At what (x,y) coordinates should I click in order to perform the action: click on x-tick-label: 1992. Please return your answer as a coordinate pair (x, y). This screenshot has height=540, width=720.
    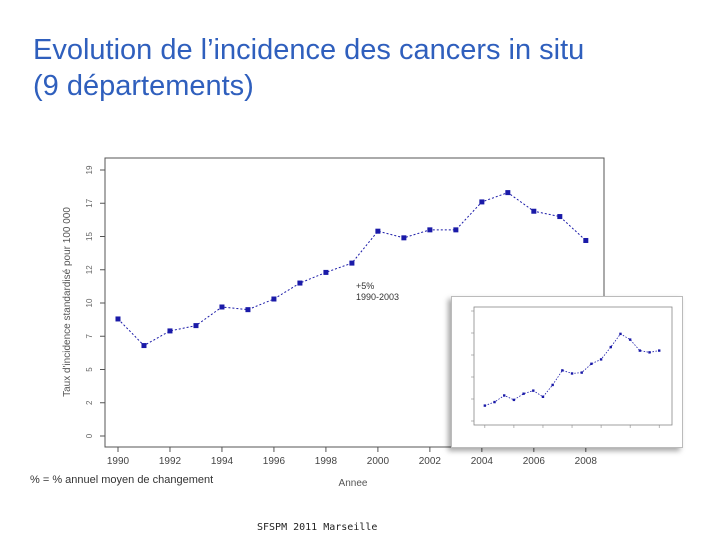
    Looking at the image, I should click on (170, 461).